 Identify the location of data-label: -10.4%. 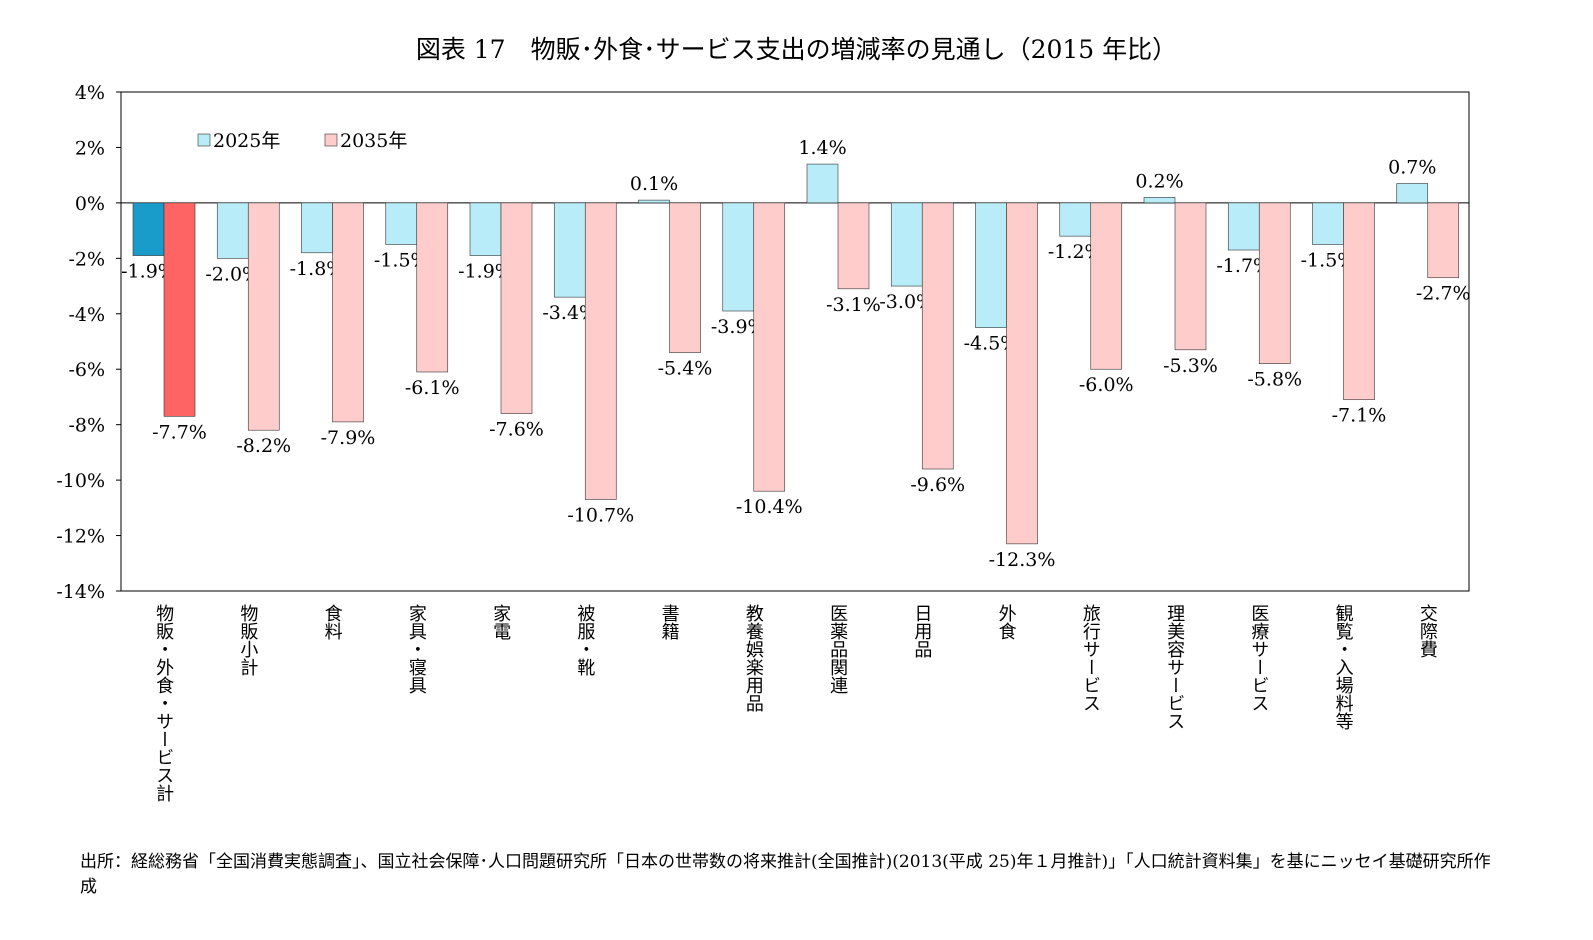
(769, 507).